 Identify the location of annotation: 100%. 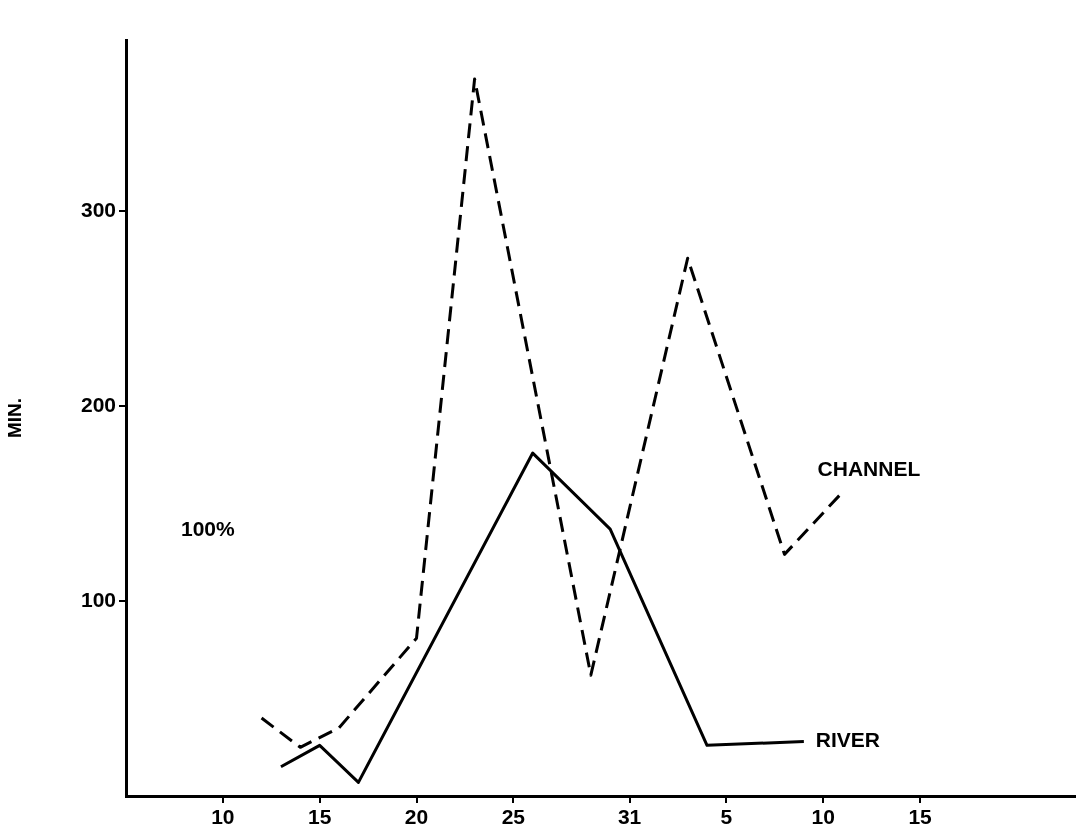
(208, 528).